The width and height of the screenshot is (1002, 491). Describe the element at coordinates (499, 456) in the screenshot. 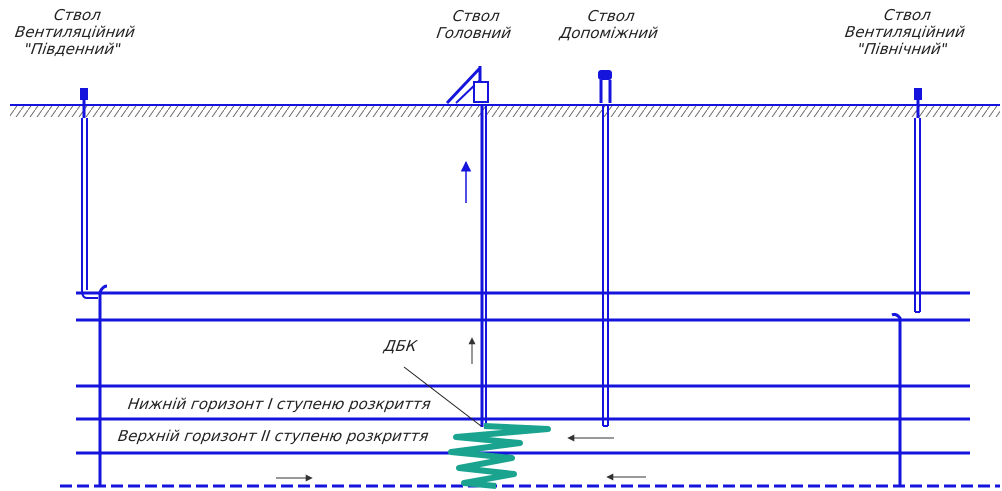

I see `spiral-conveyor` at that location.